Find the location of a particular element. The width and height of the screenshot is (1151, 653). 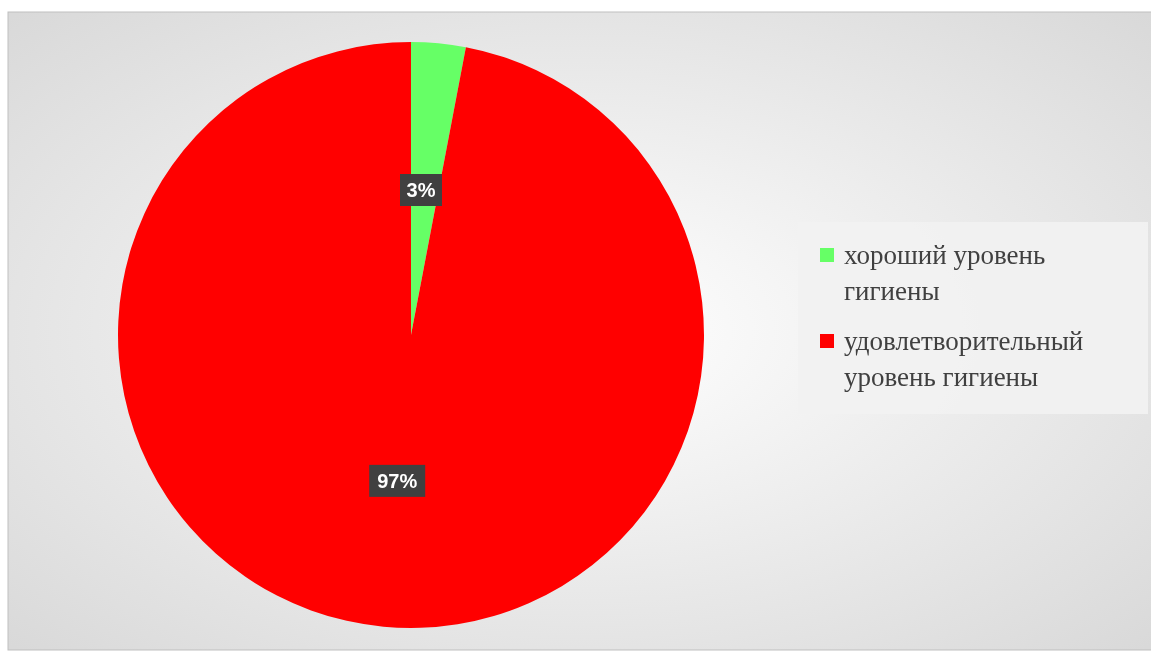

legend-label: хороший уровень гигиены is located at coordinates (945, 273).